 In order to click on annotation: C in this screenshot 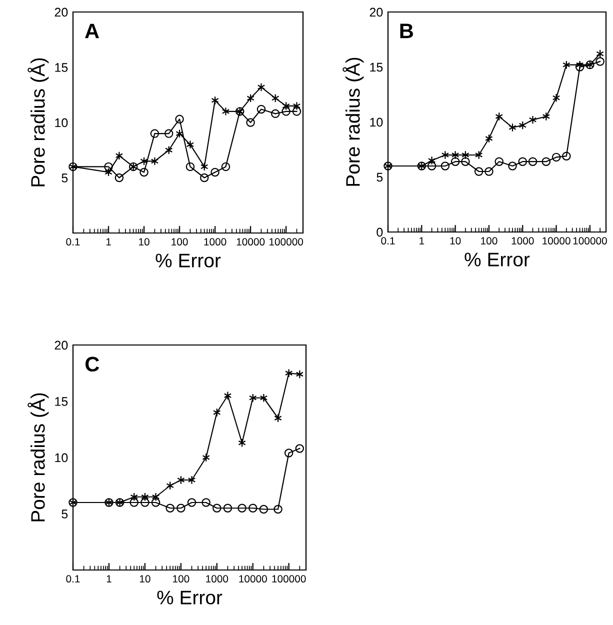, I will do `click(93, 364)`.